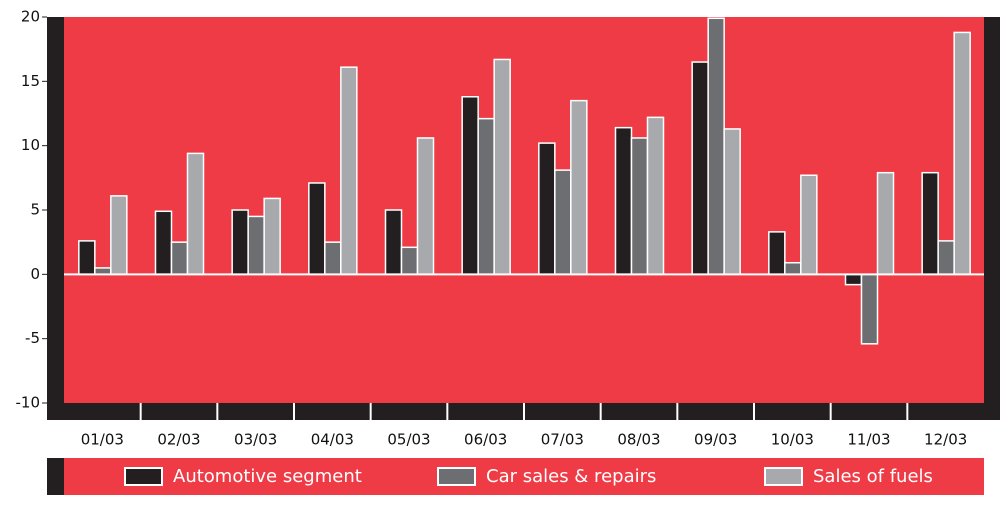  What do you see at coordinates (35, 274) in the screenshot?
I see `y-tick-label: 0` at bounding box center [35, 274].